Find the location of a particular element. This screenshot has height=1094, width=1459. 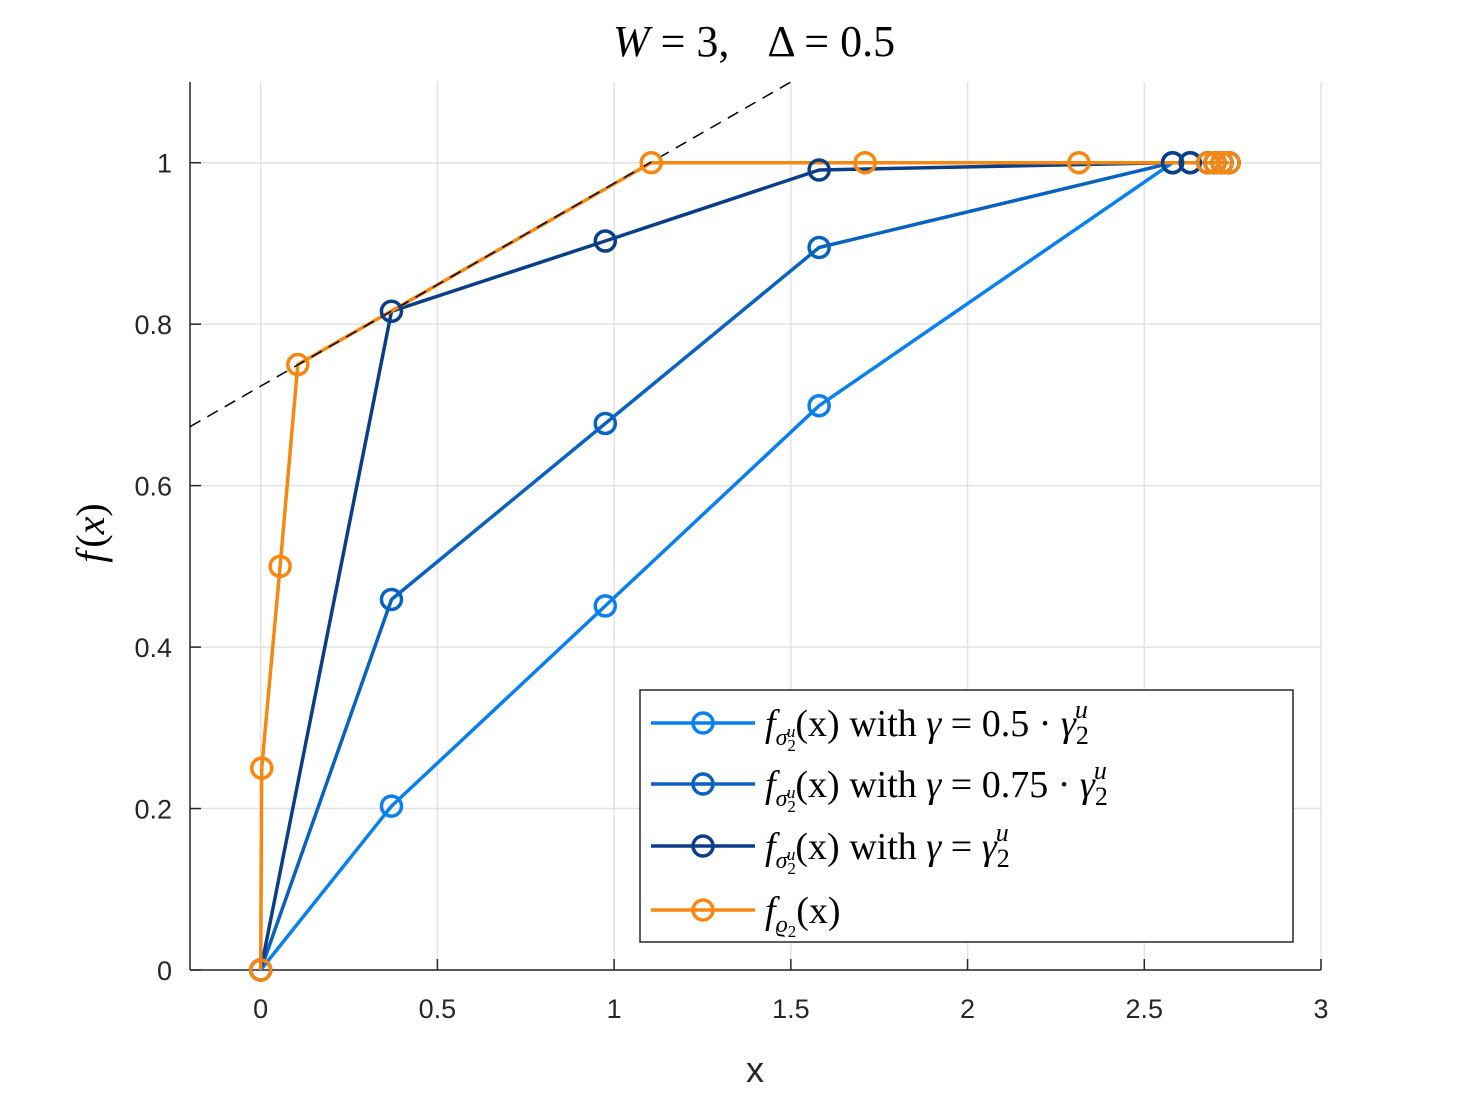

x-tick-label-6: 3 is located at coordinates (1320, 1009).